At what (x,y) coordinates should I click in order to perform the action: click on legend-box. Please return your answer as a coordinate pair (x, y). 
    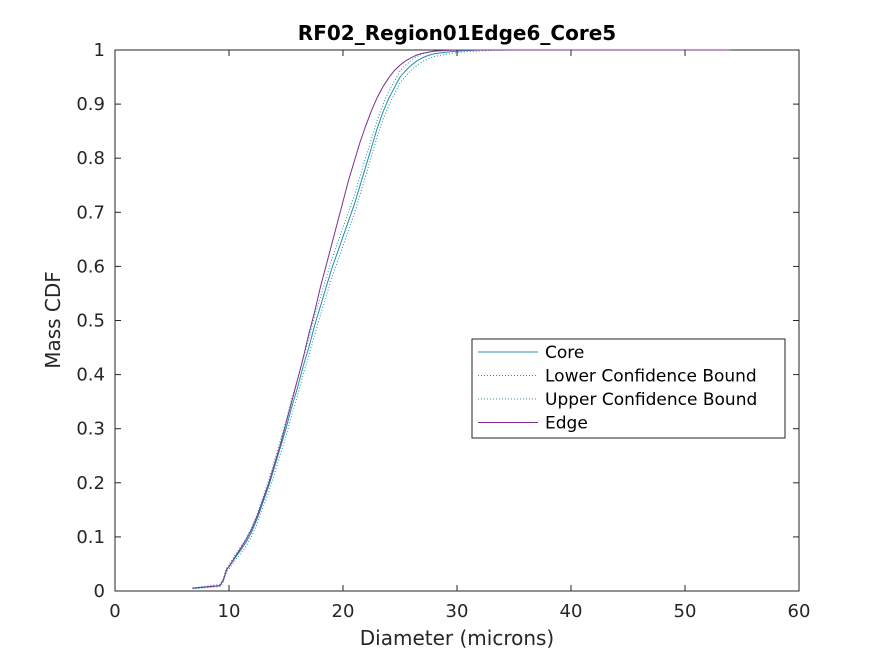
    Looking at the image, I should click on (628, 388).